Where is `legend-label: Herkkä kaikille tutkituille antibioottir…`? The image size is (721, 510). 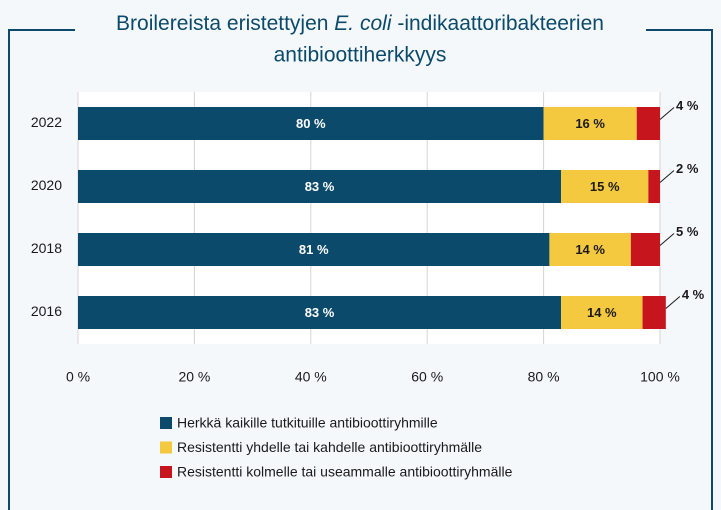 legend-label: Herkkä kaikille tutkituille antibioottir… is located at coordinates (307, 423).